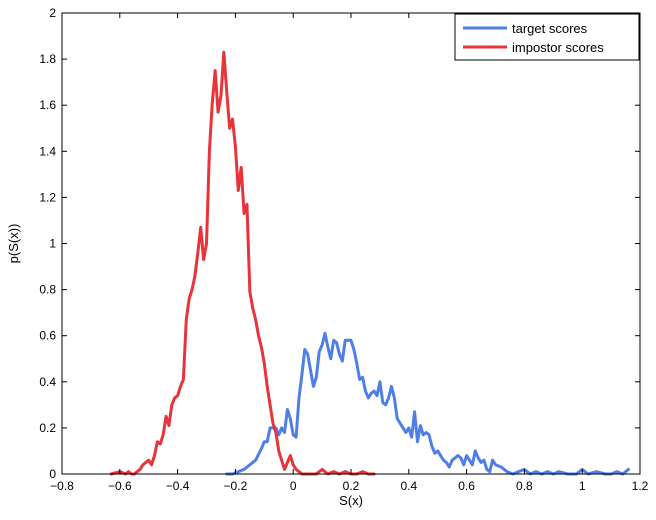 The height and width of the screenshot is (520, 656). What do you see at coordinates (351, 486) in the screenshot?
I see `x-tick-label: 0.2` at bounding box center [351, 486].